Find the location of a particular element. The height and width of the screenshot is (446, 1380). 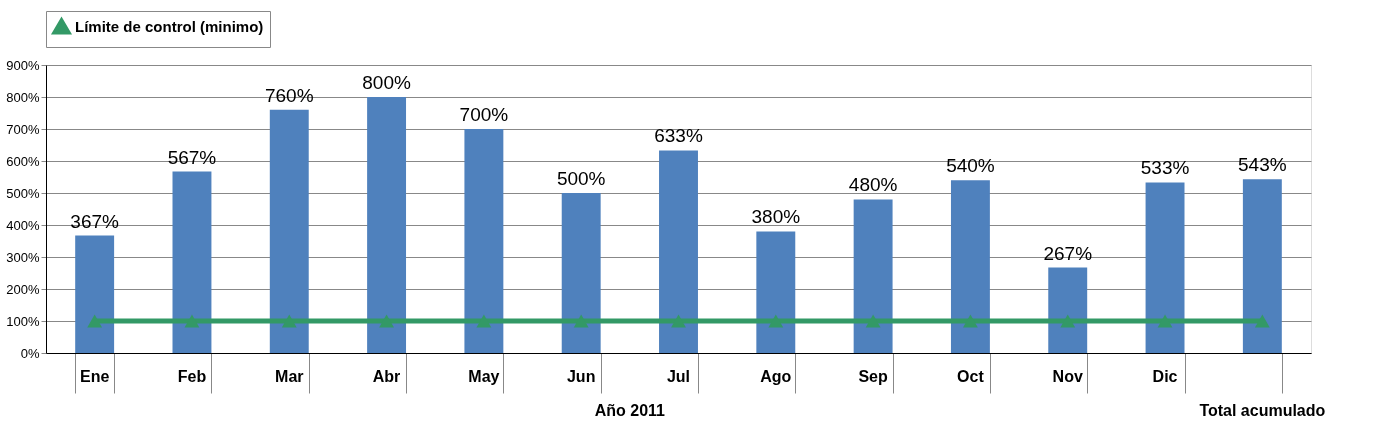

text: Total acumulado is located at coordinates (1262, 410).